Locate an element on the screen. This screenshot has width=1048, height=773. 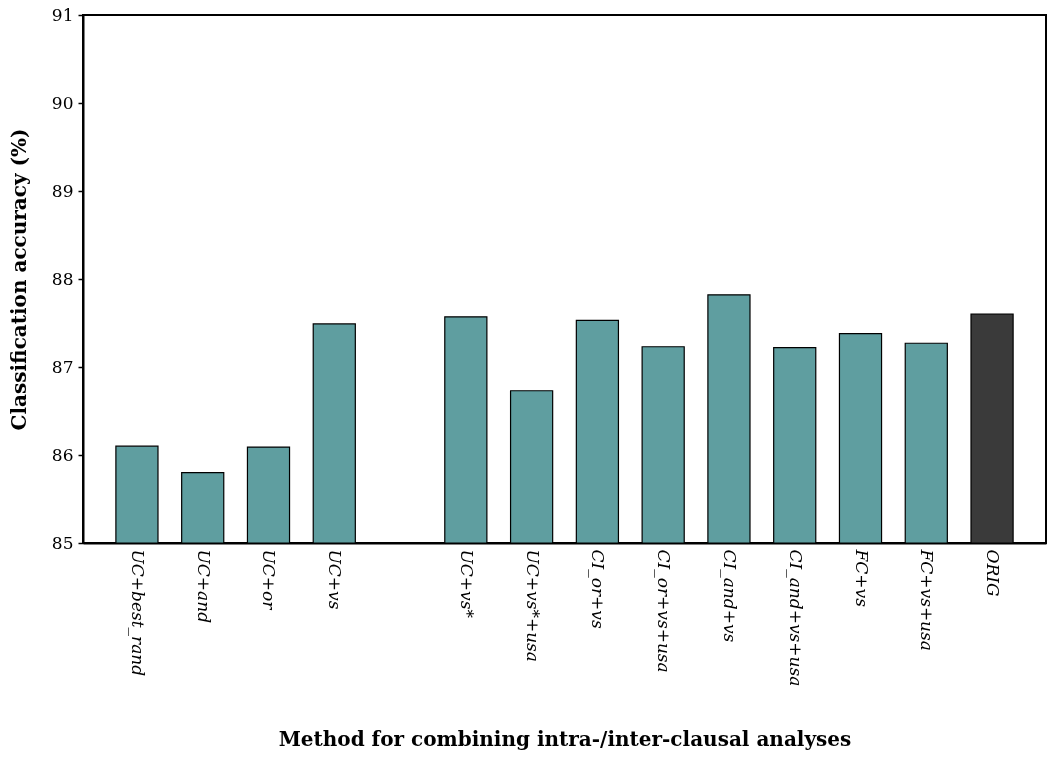
x-tick-label: FC+vs+usa is located at coordinates (927, 599).